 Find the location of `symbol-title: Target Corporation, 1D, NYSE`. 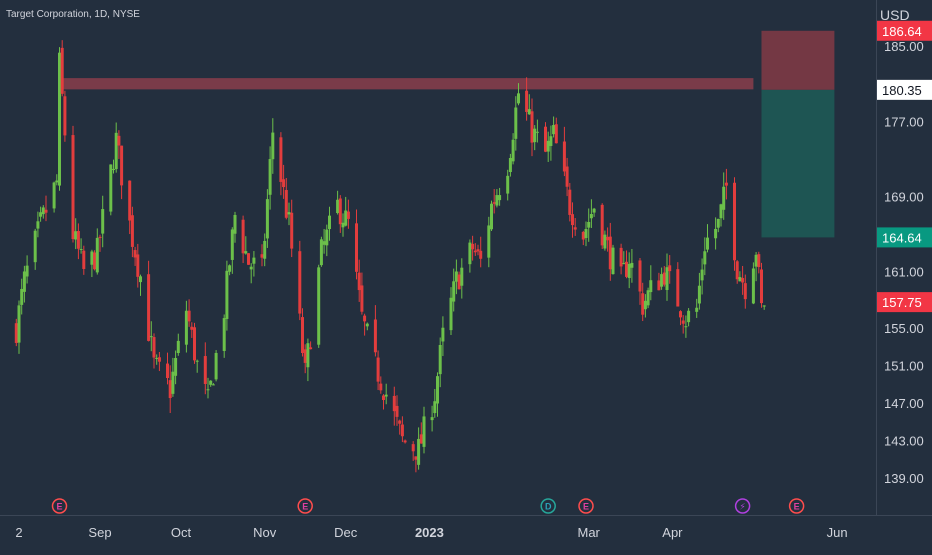

symbol-title: Target Corporation, 1D, NYSE is located at coordinates (73, 14).